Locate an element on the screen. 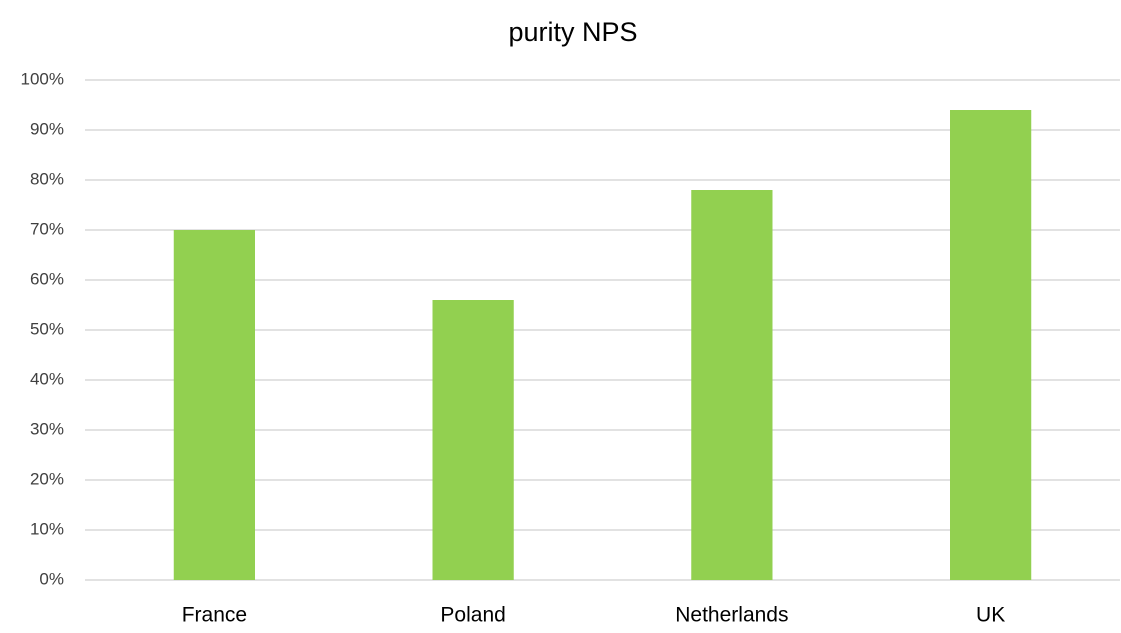 Image resolution: width=1121 pixels, height=633 pixels. y-tick-label: 30% is located at coordinates (47, 428).